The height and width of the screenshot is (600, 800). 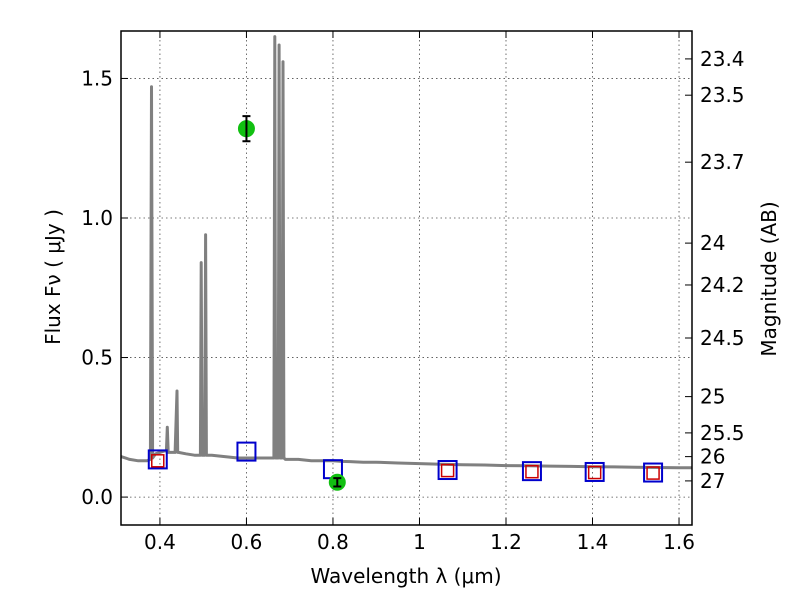 I want to click on y2-tick-label: 26, so click(x=712, y=457).